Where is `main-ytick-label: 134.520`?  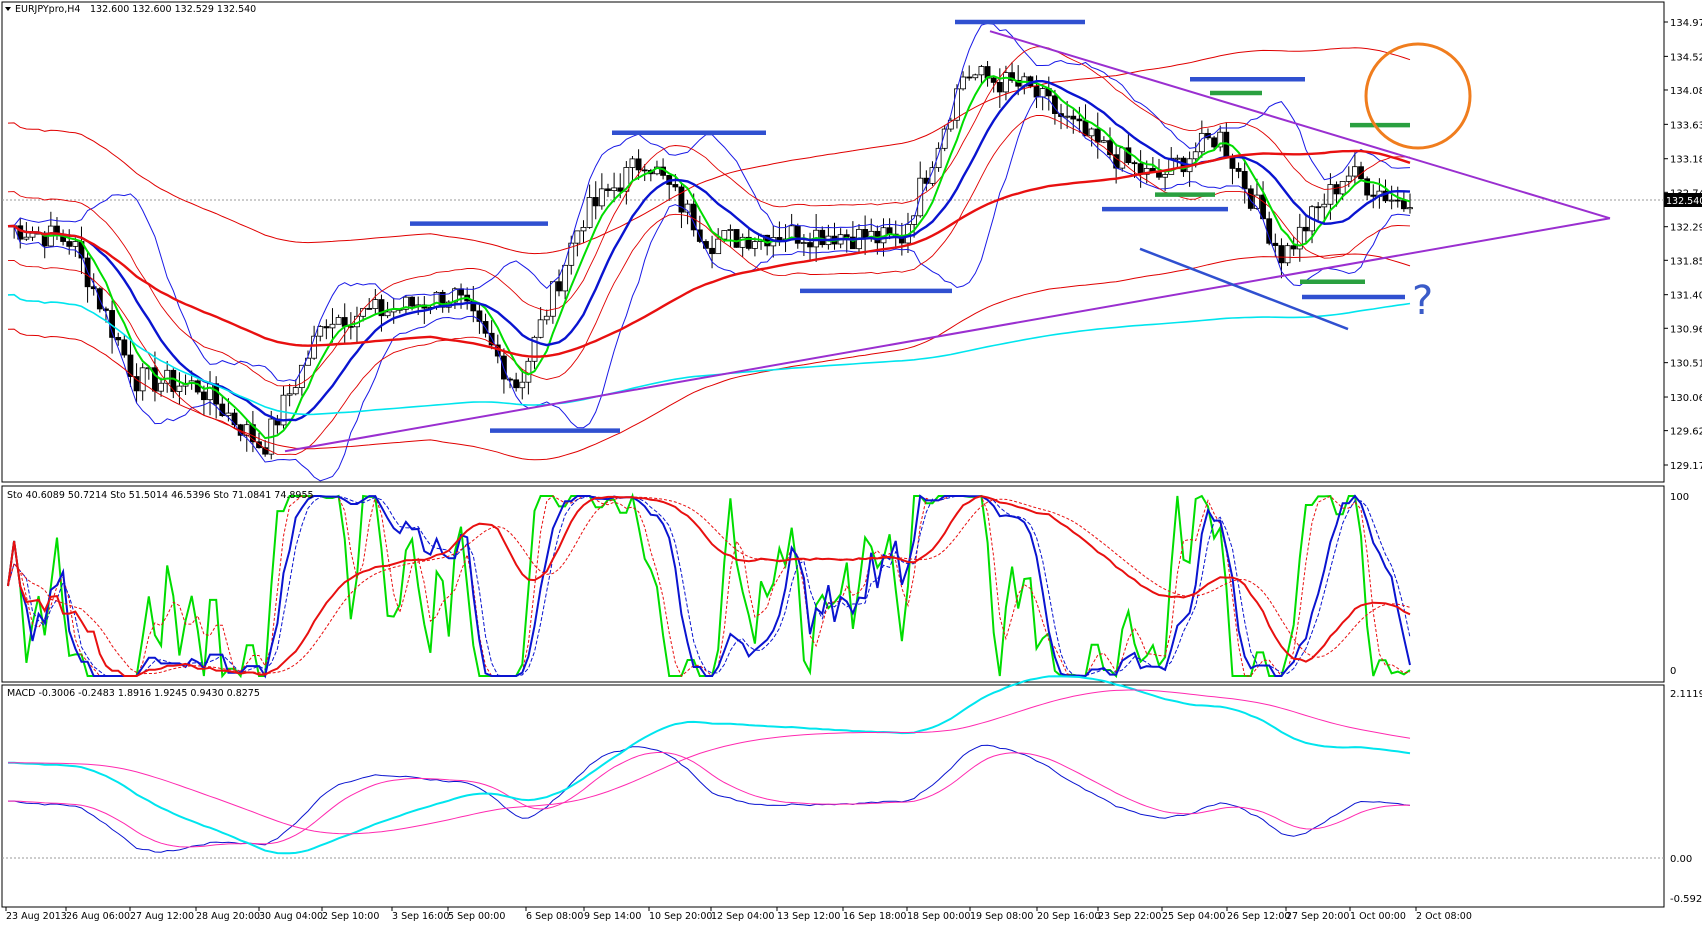
main-ytick-label: 134.520 is located at coordinates (1686, 57).